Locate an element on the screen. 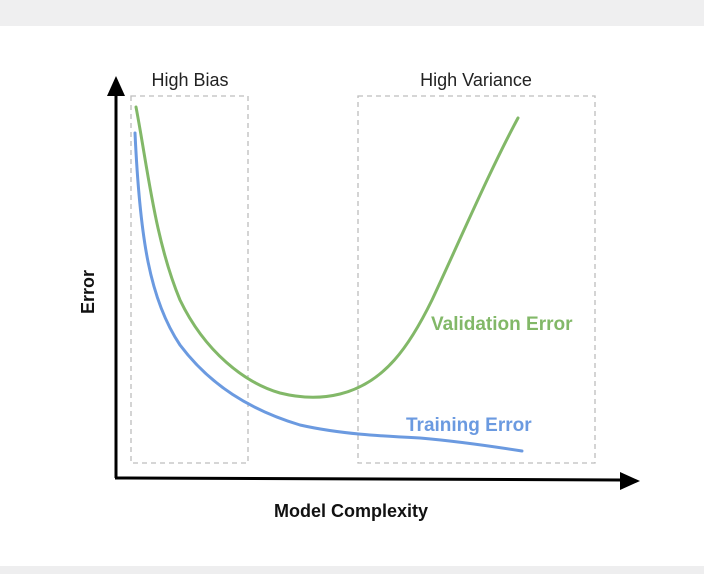 Image resolution: width=704 pixels, height=574 pixels. y-axis-arrowhead is located at coordinates (116, 86).